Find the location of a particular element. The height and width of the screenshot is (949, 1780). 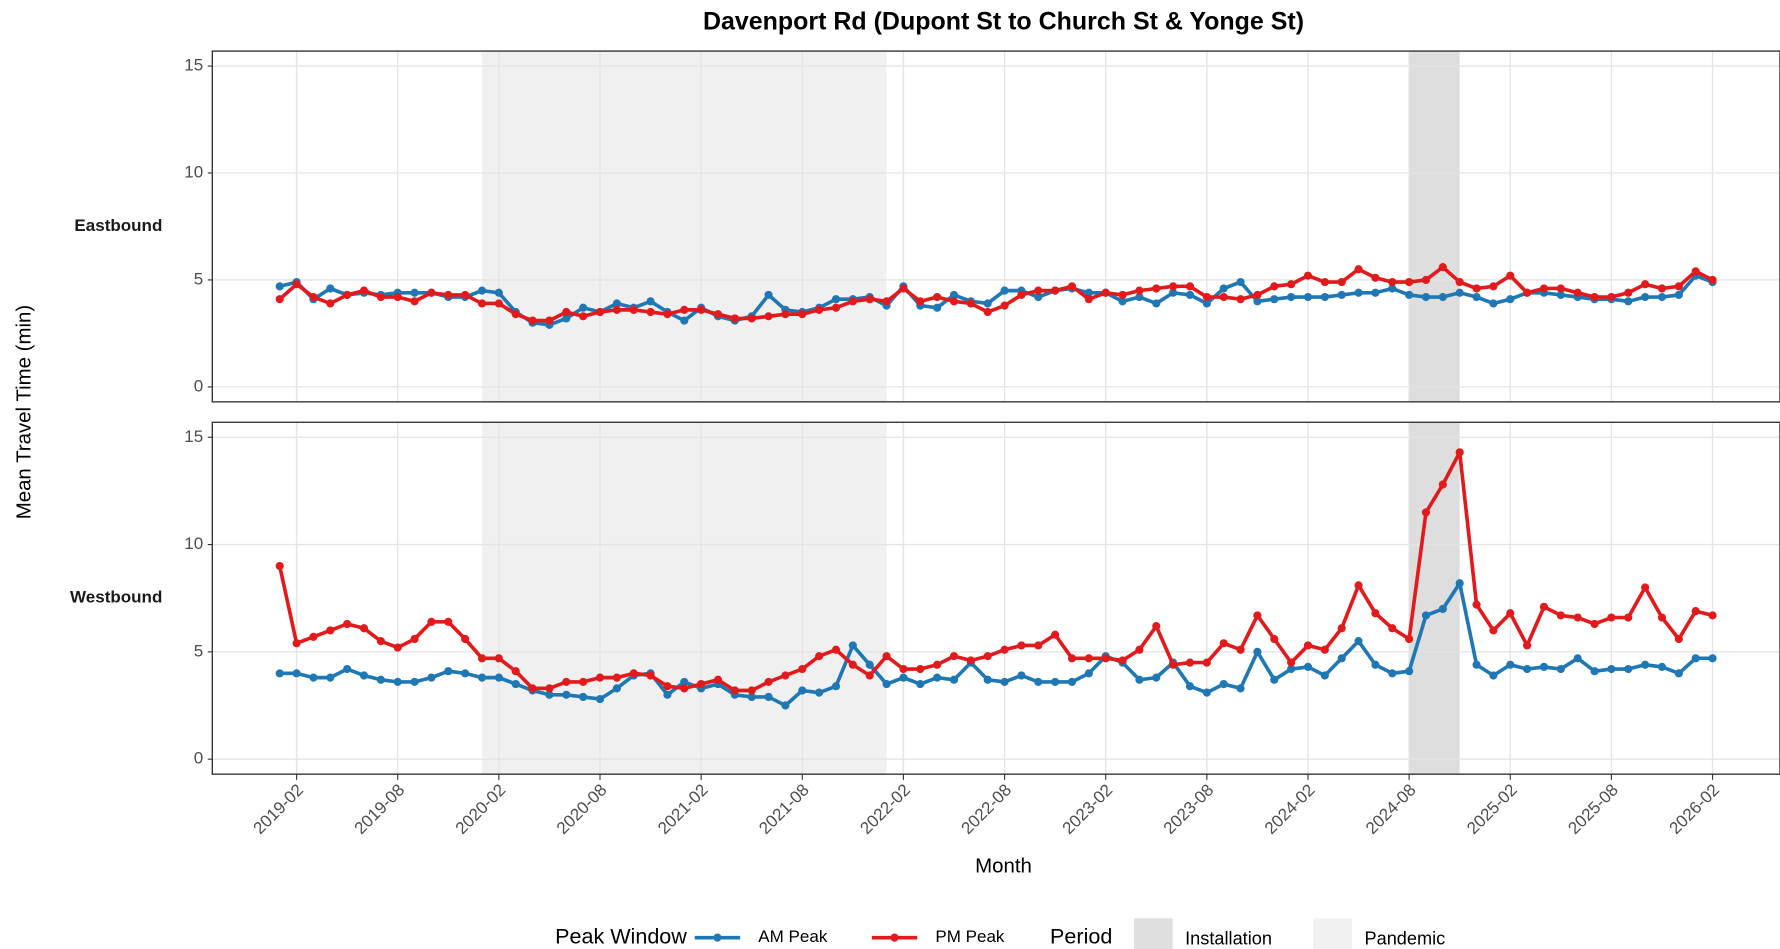

x-tick-label: 2019-08 is located at coordinates (380, 809).